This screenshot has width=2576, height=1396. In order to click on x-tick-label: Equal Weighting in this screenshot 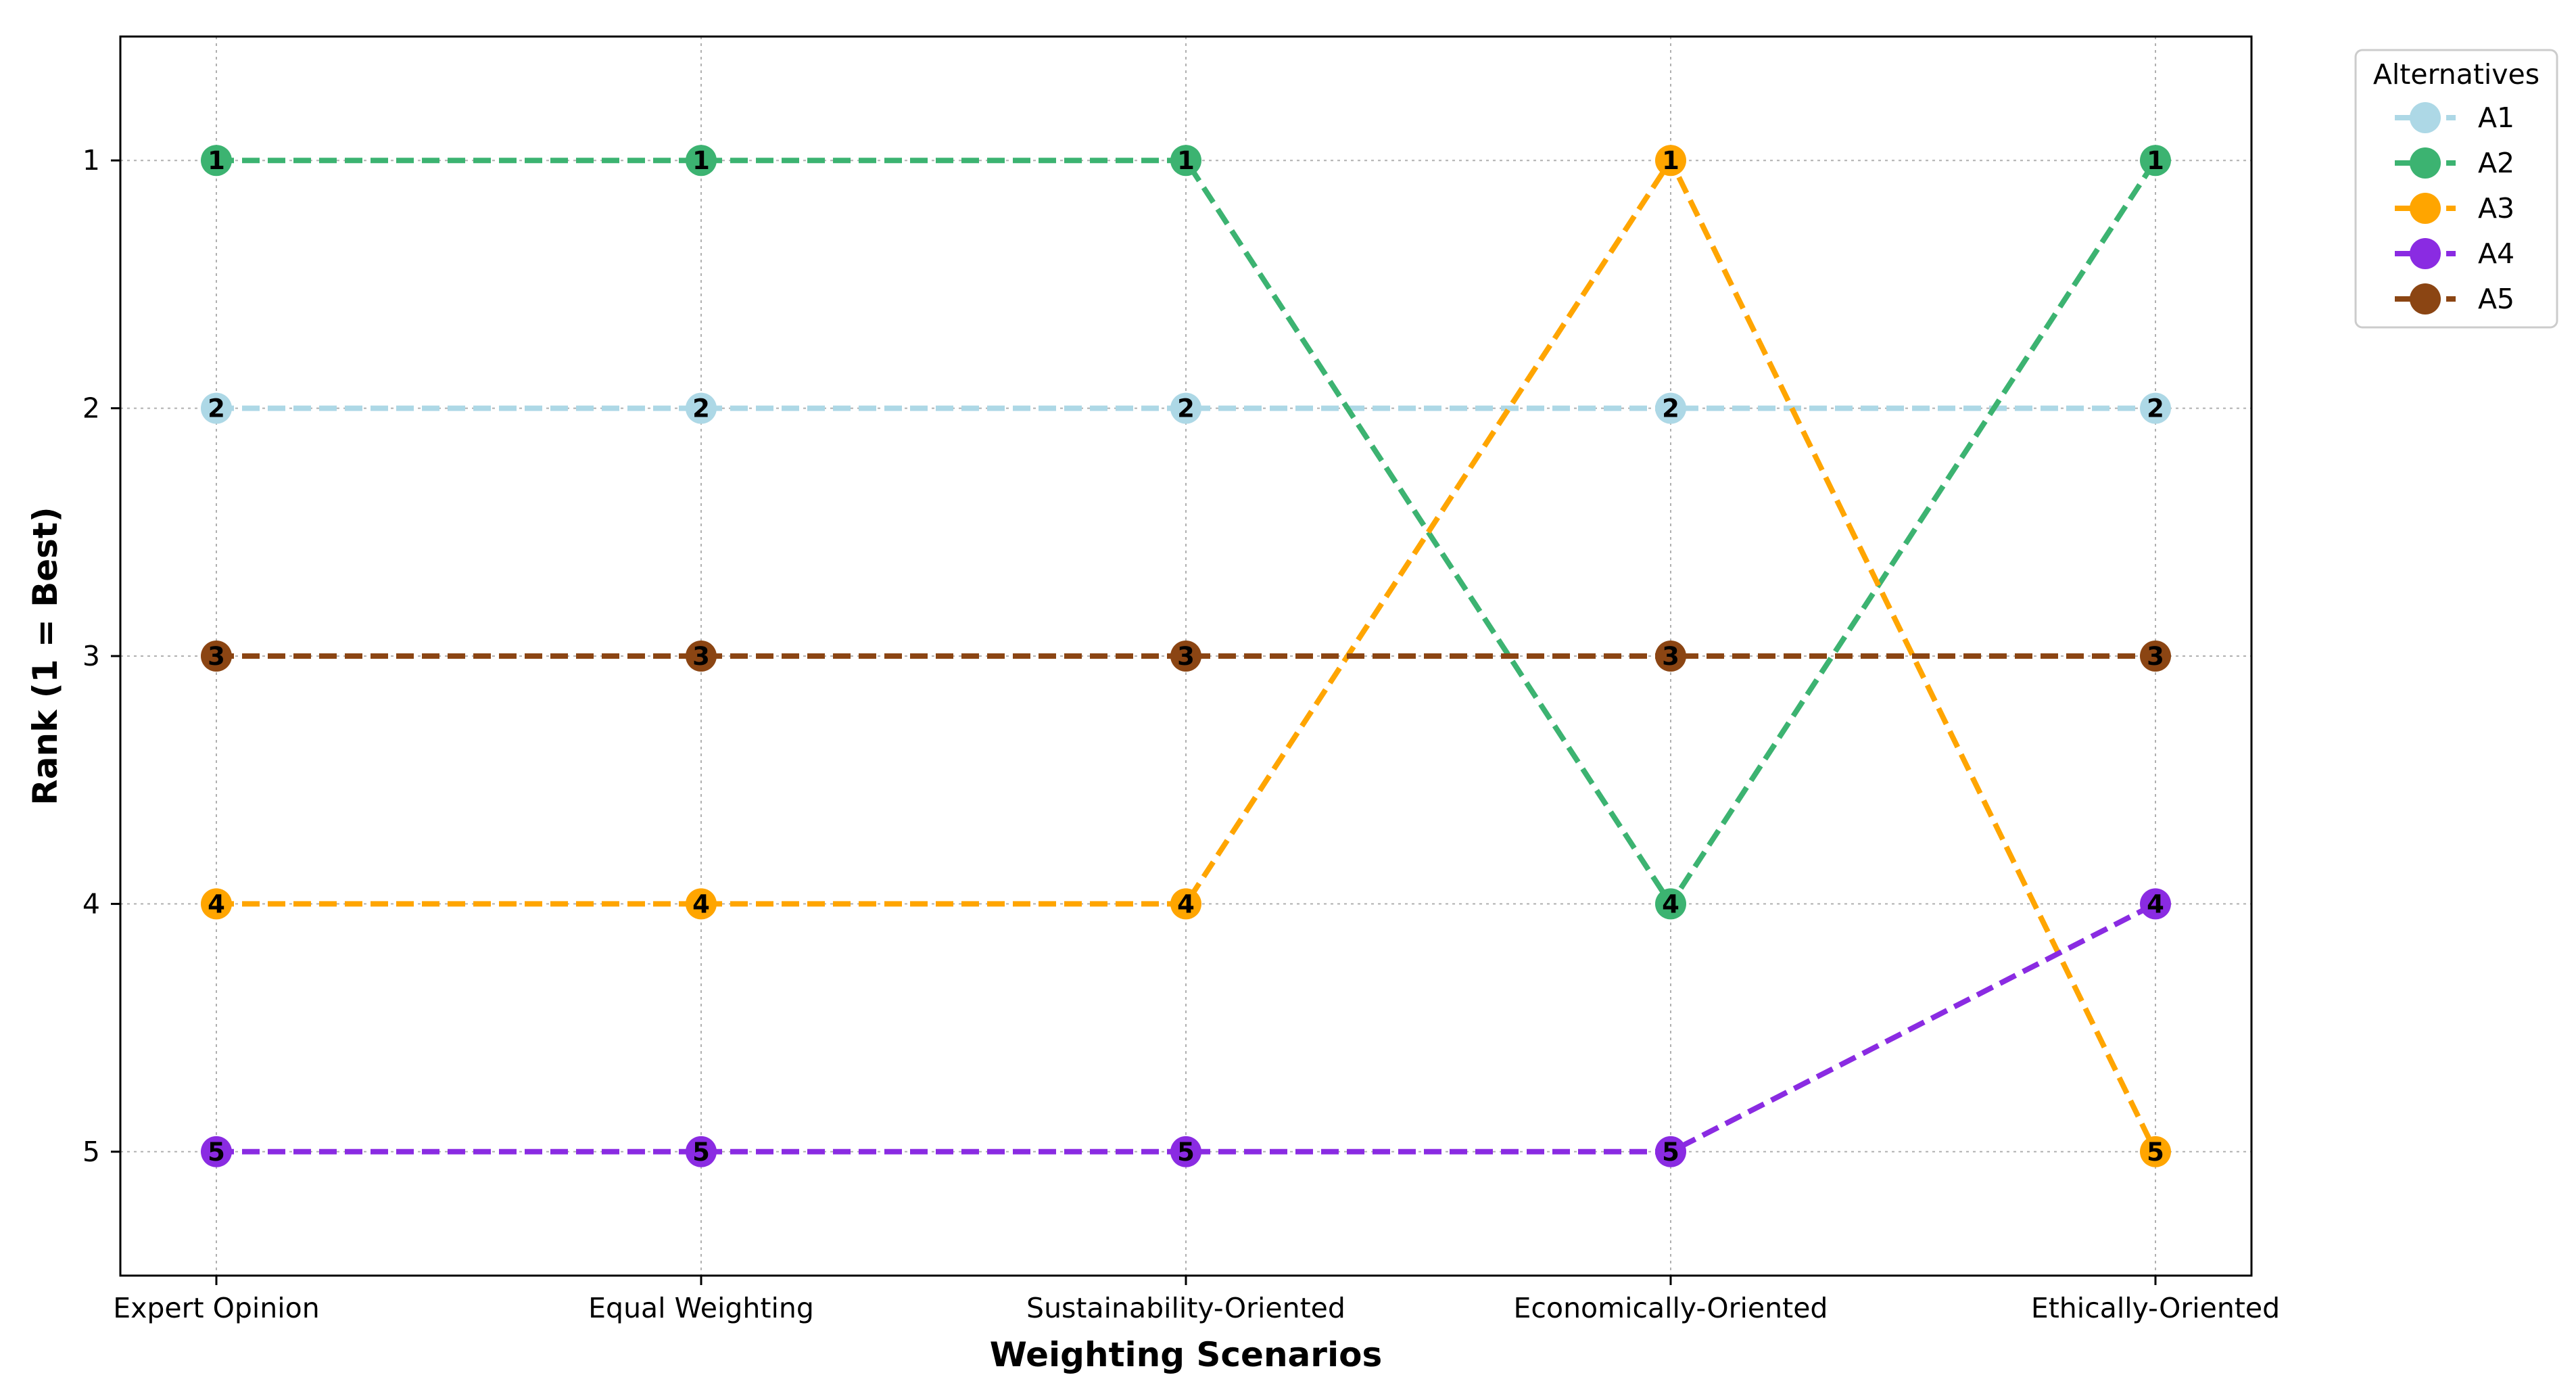, I will do `click(701, 1308)`.